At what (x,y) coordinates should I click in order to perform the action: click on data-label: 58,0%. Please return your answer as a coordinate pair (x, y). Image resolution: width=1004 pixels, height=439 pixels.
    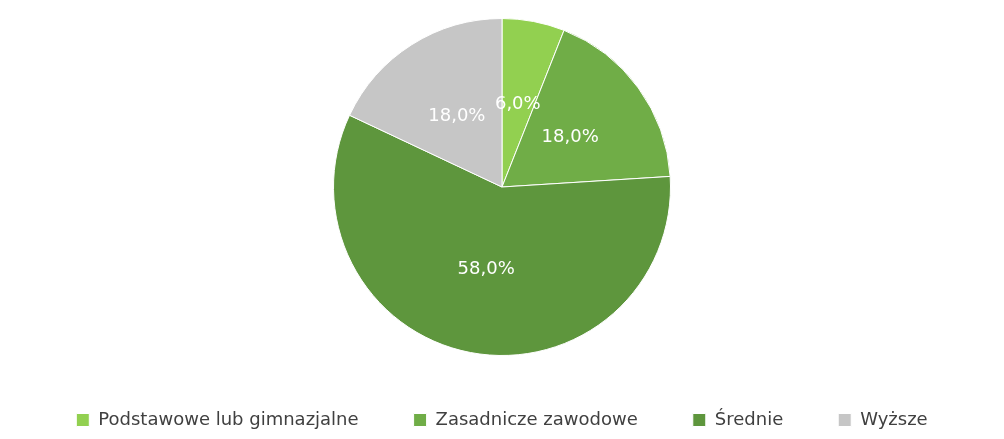
    Looking at the image, I should click on (486, 268).